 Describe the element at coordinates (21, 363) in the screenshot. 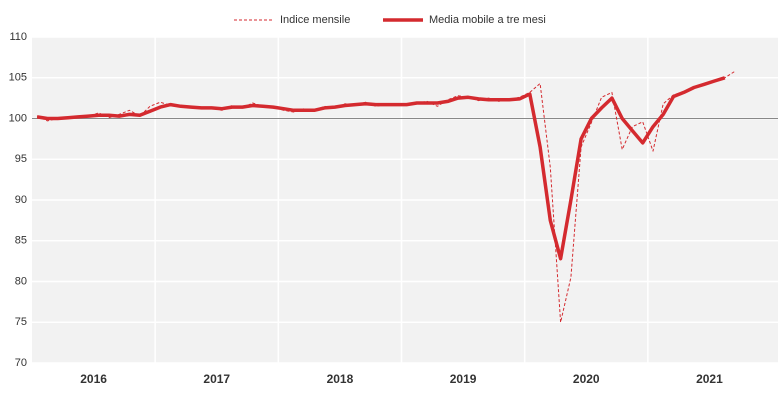

I see `y-tick-label: 70` at that location.